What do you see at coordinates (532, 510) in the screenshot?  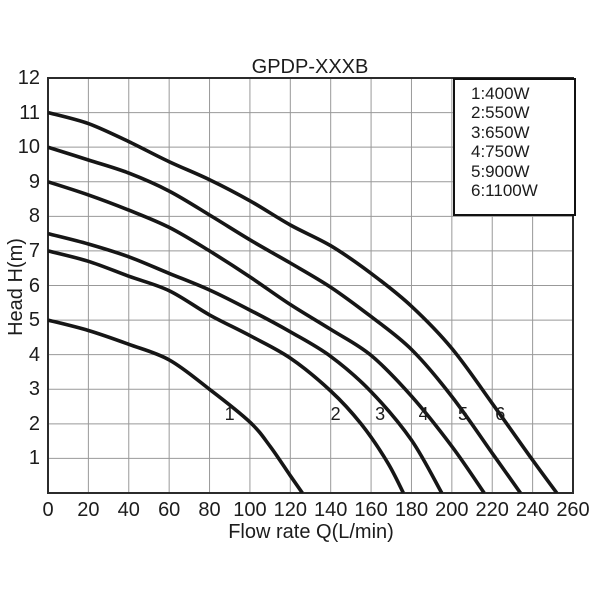 I see `x-tick-label: 240` at bounding box center [532, 510].